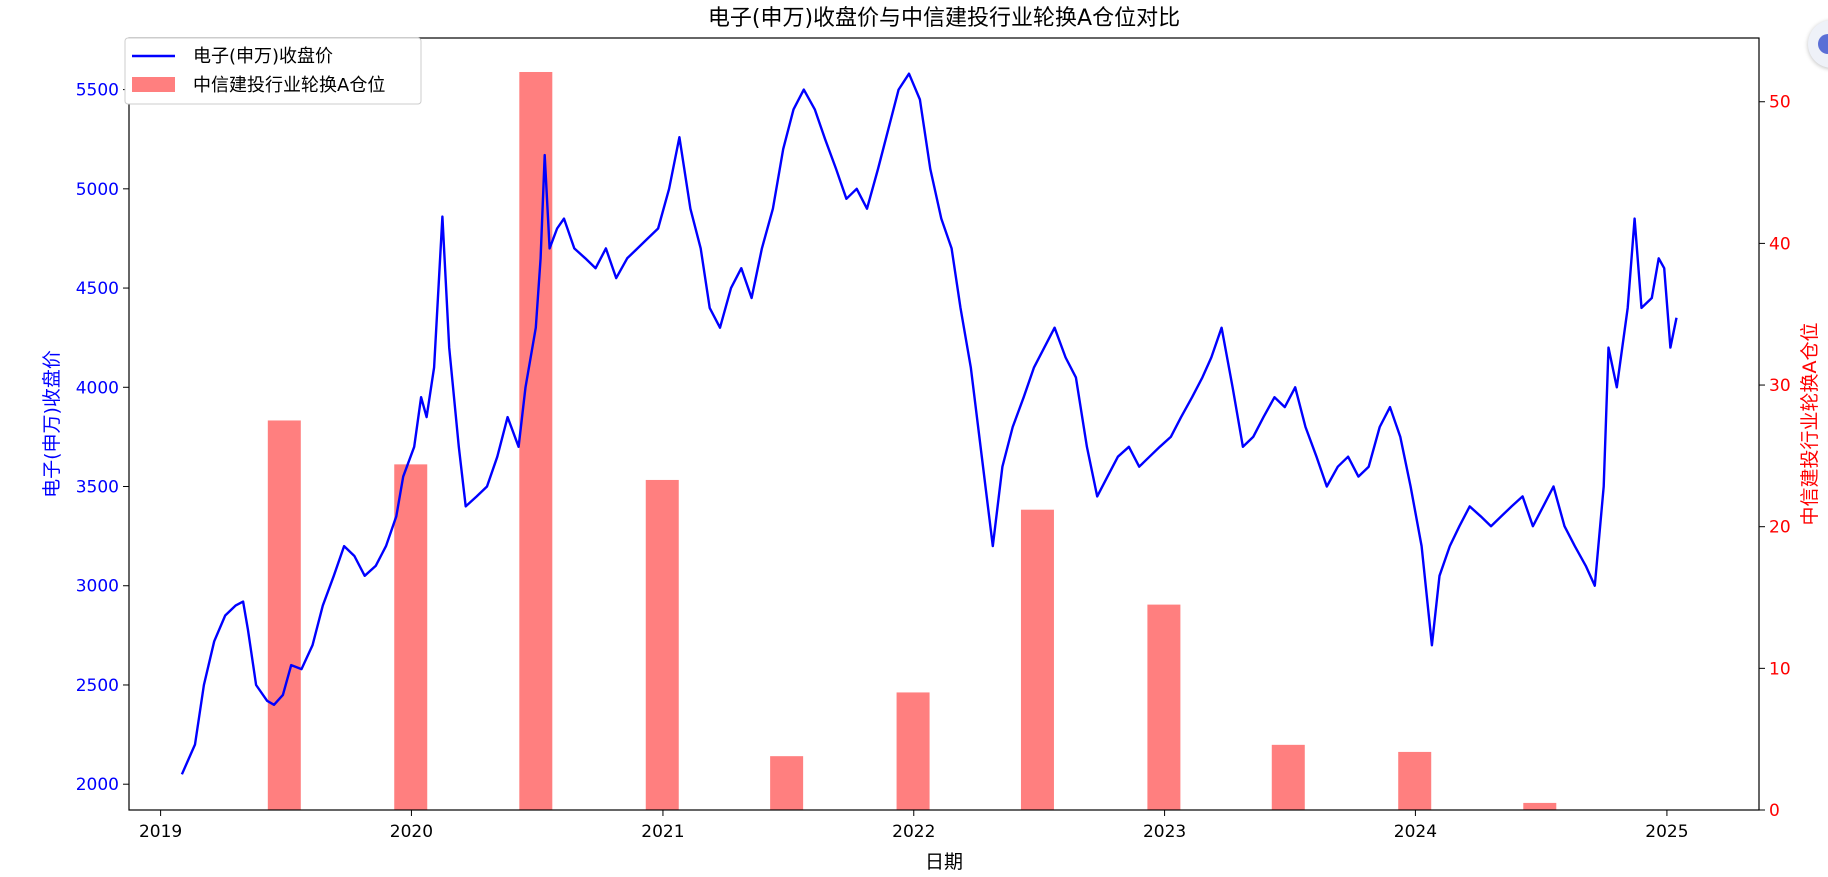 Image resolution: width=1828 pixels, height=877 pixels. What do you see at coordinates (1780, 103) in the screenshot?
I see `right-tick-label: 50` at bounding box center [1780, 103].